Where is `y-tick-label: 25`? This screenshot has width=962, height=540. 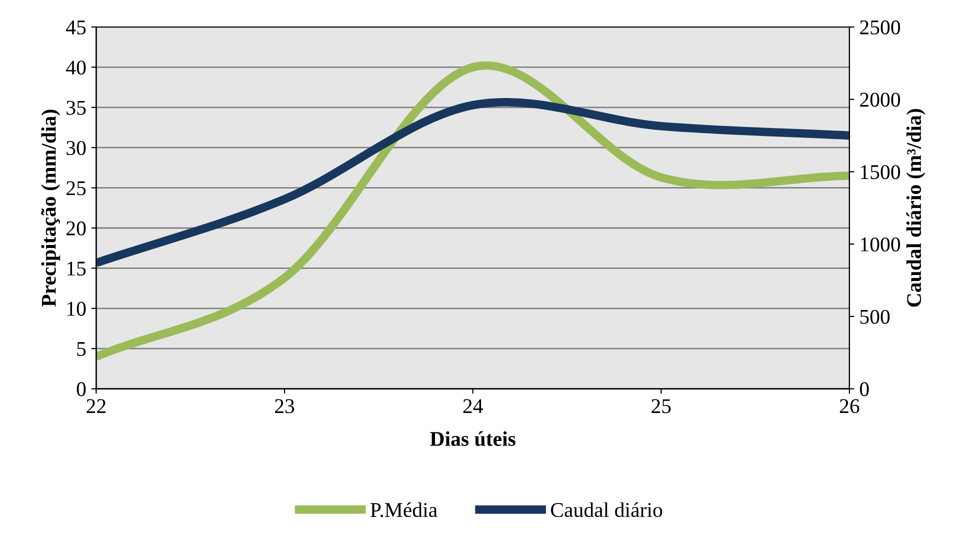
y-tick-label: 25 is located at coordinates (76, 188).